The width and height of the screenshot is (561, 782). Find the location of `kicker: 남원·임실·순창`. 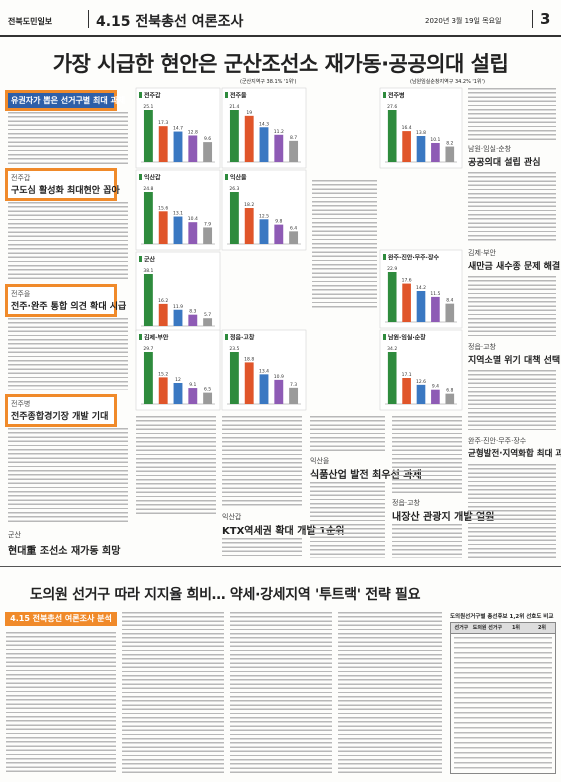

kicker: 남원·임실·순창 is located at coordinates (490, 149).